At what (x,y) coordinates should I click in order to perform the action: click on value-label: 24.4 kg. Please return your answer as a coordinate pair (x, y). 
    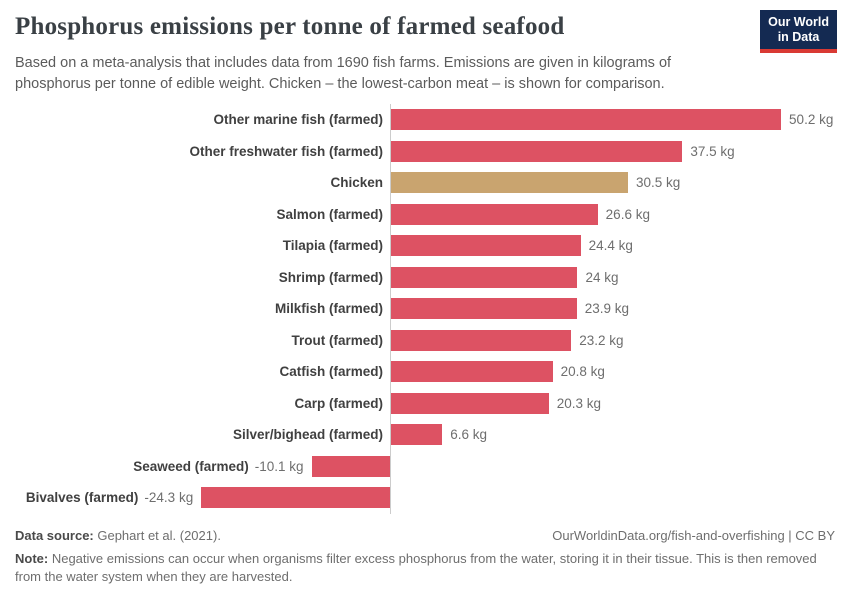
    Looking at the image, I should click on (610, 245).